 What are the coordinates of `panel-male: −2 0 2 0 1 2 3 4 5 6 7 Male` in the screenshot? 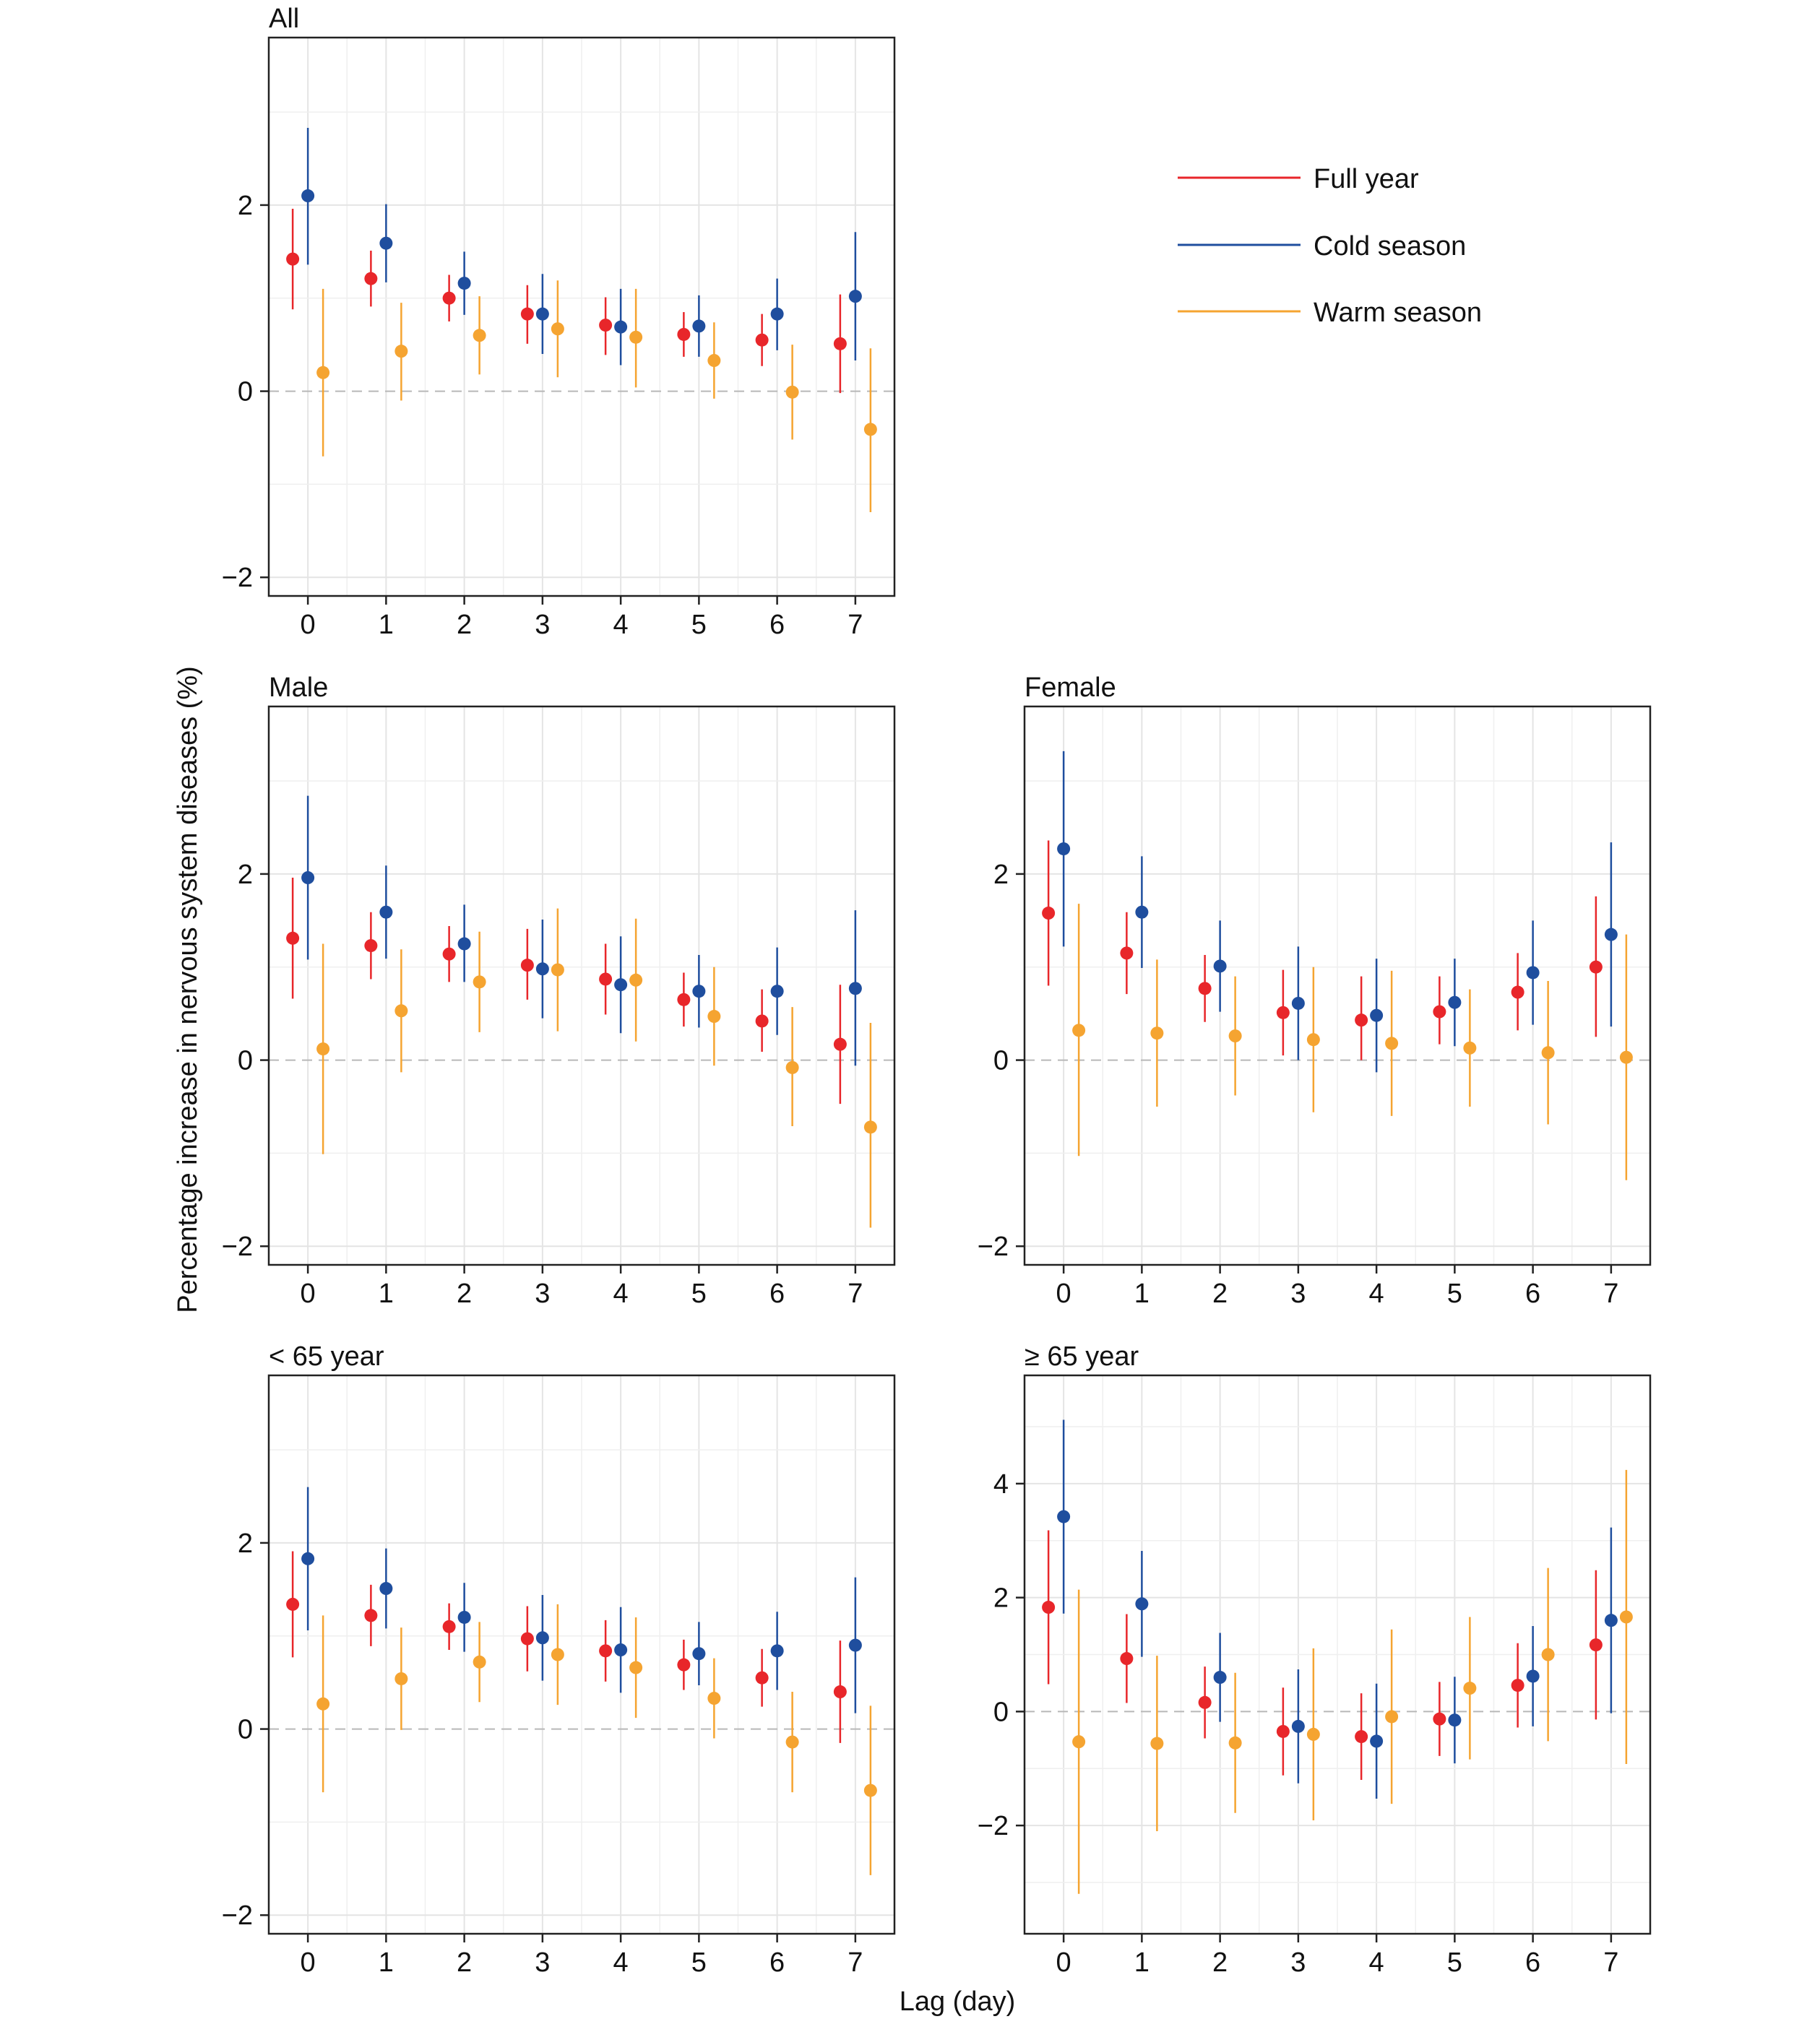 It's located at (559, 991).